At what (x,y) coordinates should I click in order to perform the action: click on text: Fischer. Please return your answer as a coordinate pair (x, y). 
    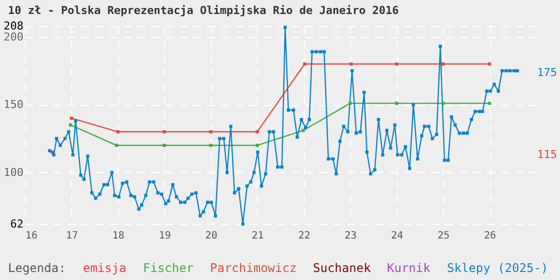
    Looking at the image, I should click on (168, 268).